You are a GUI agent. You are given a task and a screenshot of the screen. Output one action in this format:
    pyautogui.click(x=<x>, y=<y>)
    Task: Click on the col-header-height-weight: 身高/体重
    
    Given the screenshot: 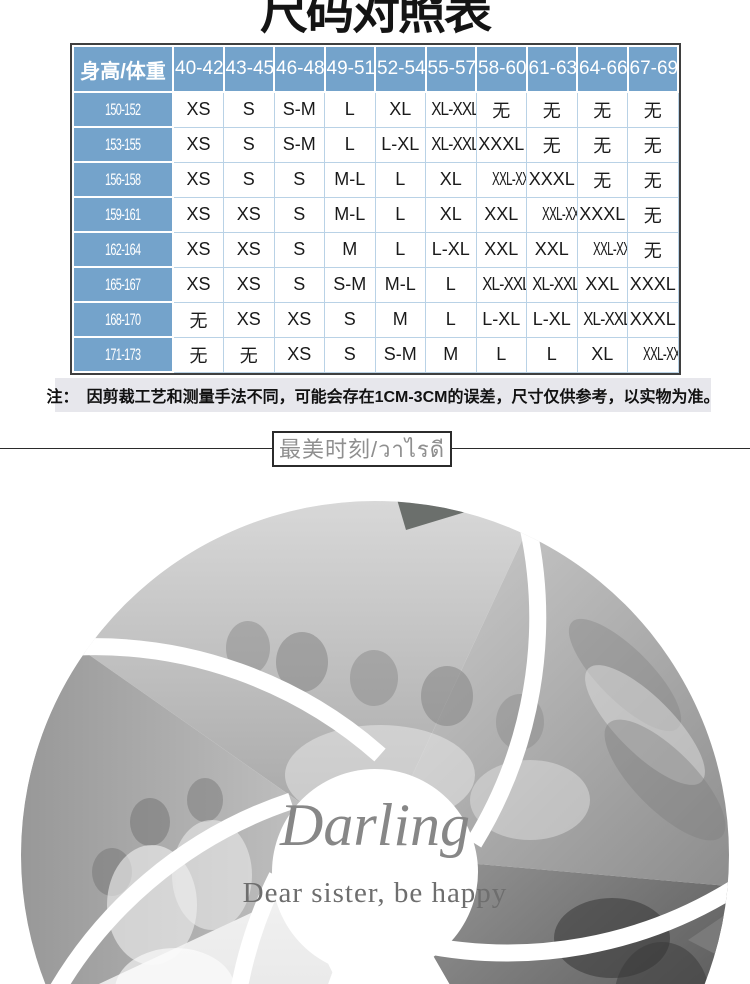 What is the action you would take?
    pyautogui.click(x=123, y=69)
    